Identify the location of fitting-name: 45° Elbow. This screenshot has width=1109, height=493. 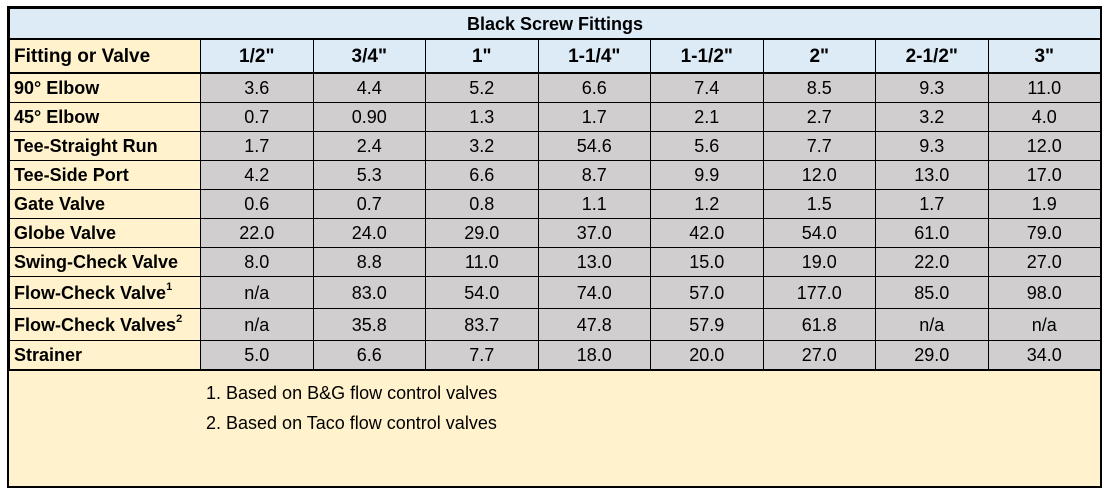
(105, 117).